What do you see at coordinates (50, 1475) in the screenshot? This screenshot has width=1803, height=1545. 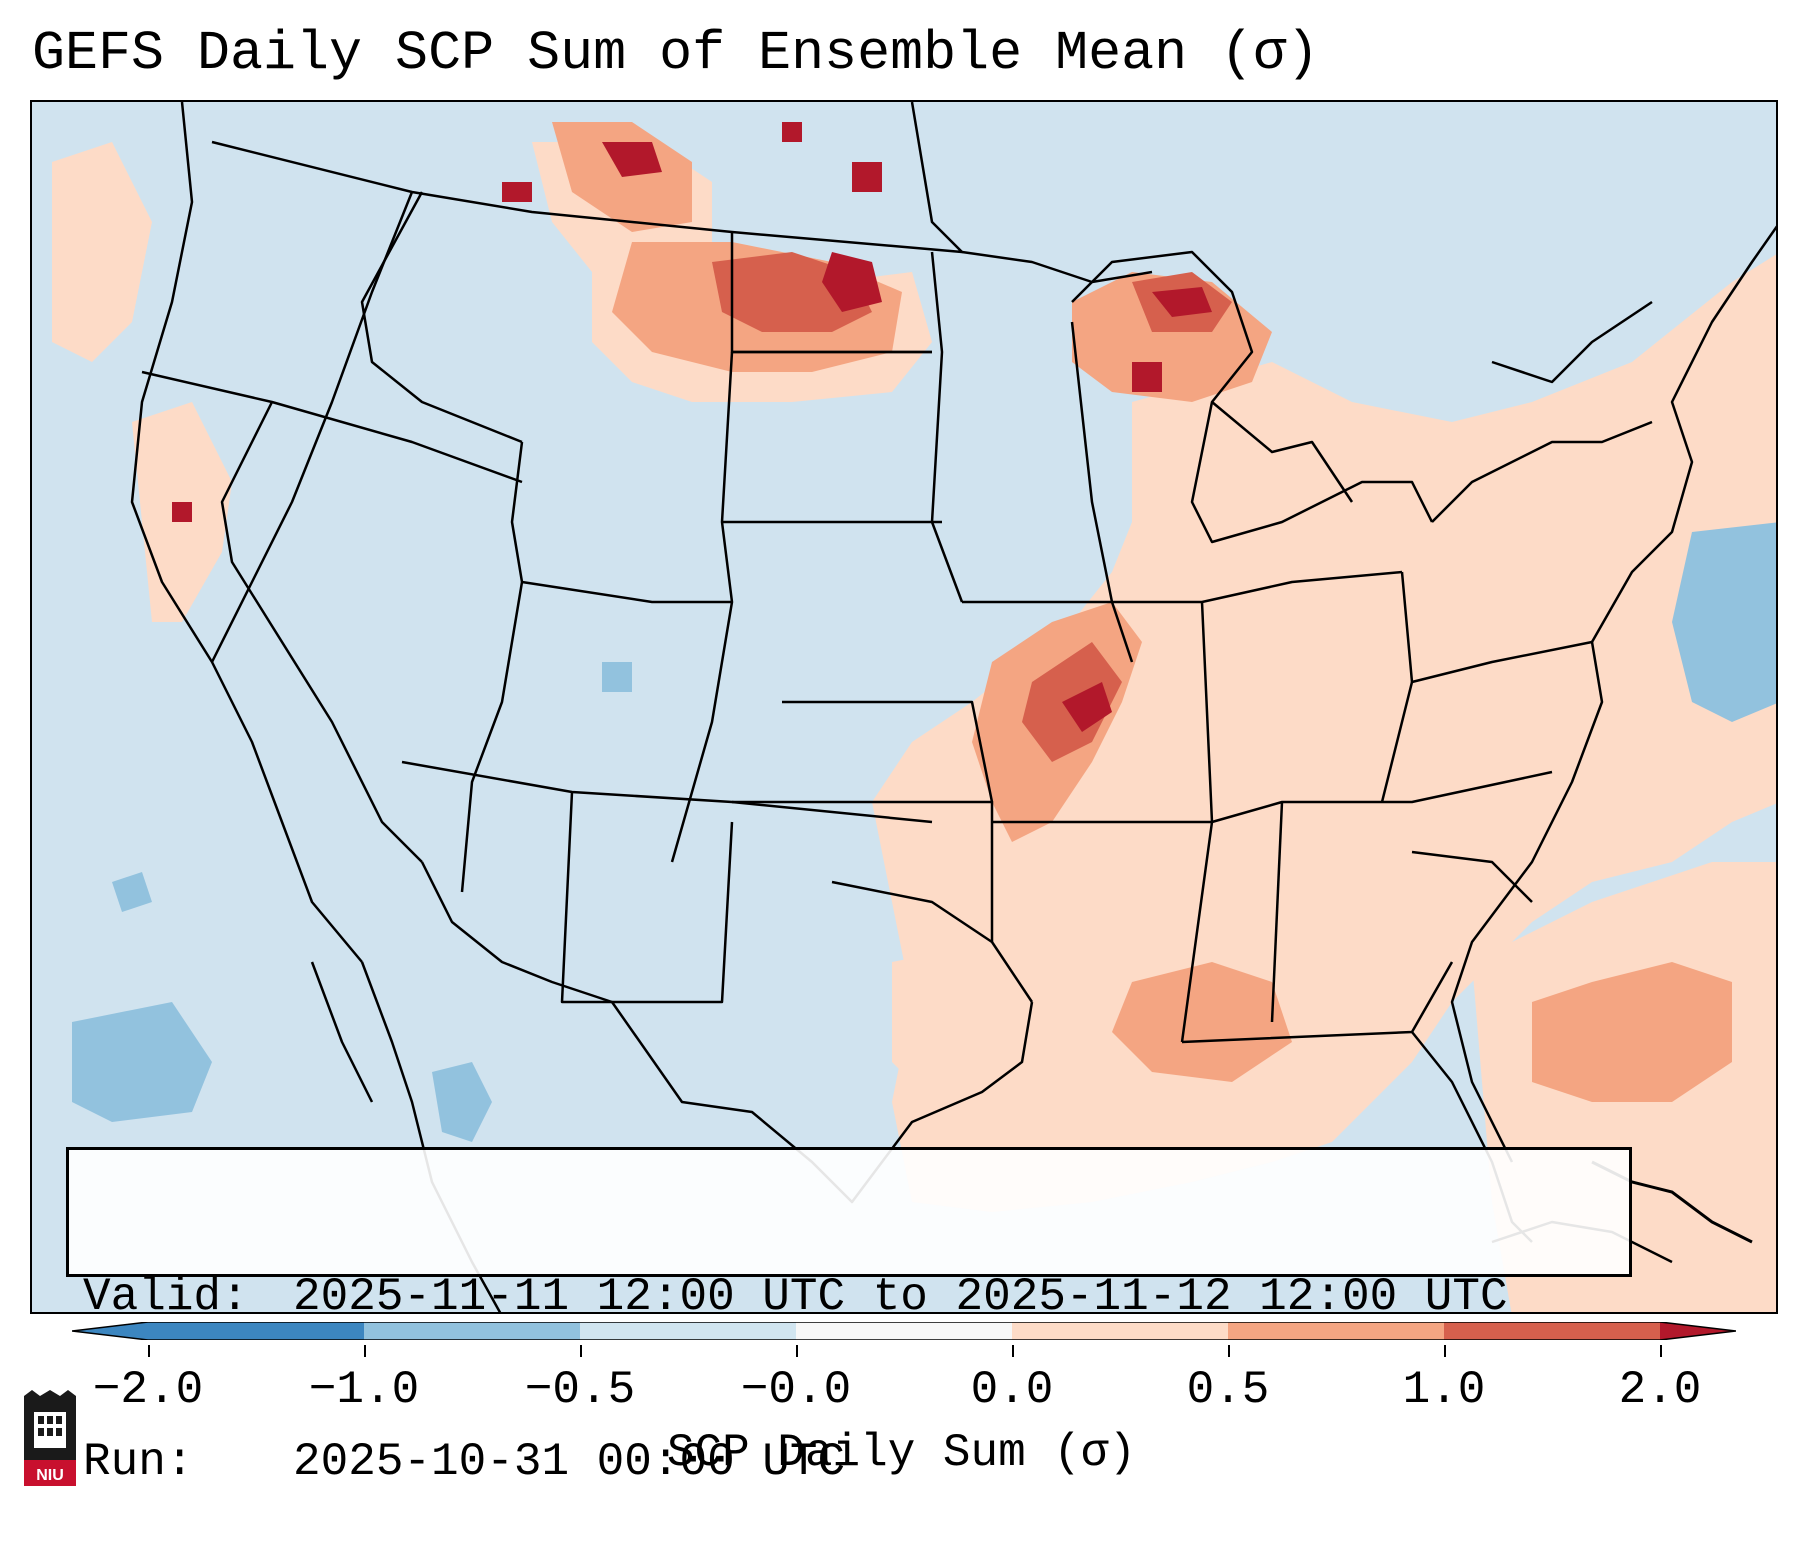 I see `logo-text: NIU` at bounding box center [50, 1475].